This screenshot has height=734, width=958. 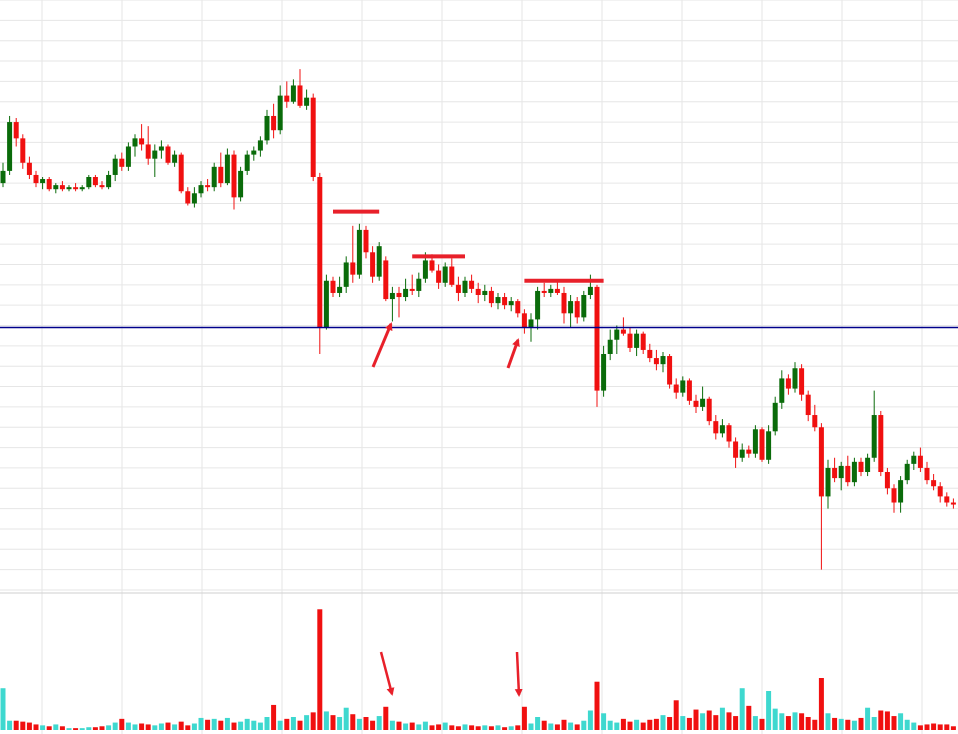 I want to click on arrow, so click(x=513, y=353).